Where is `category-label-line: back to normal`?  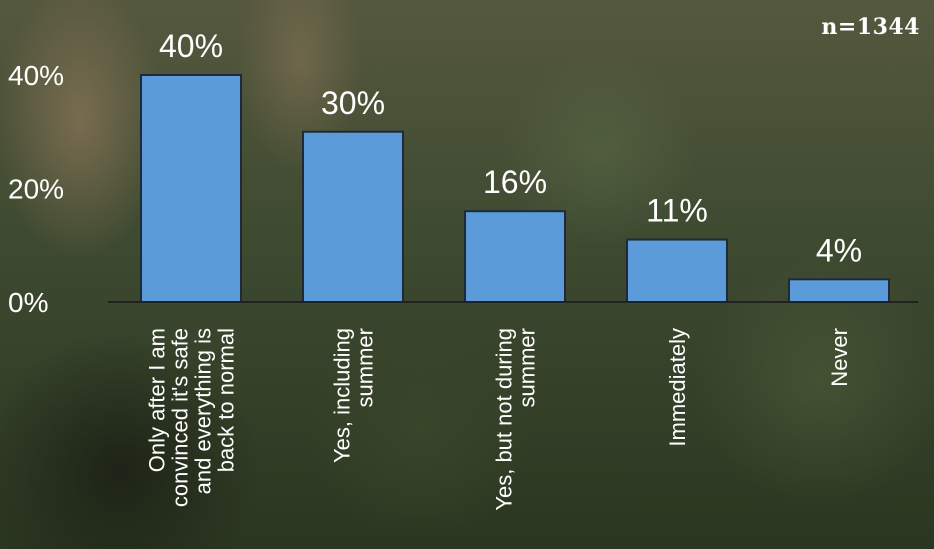 category-label-line: back to normal is located at coordinates (226, 400).